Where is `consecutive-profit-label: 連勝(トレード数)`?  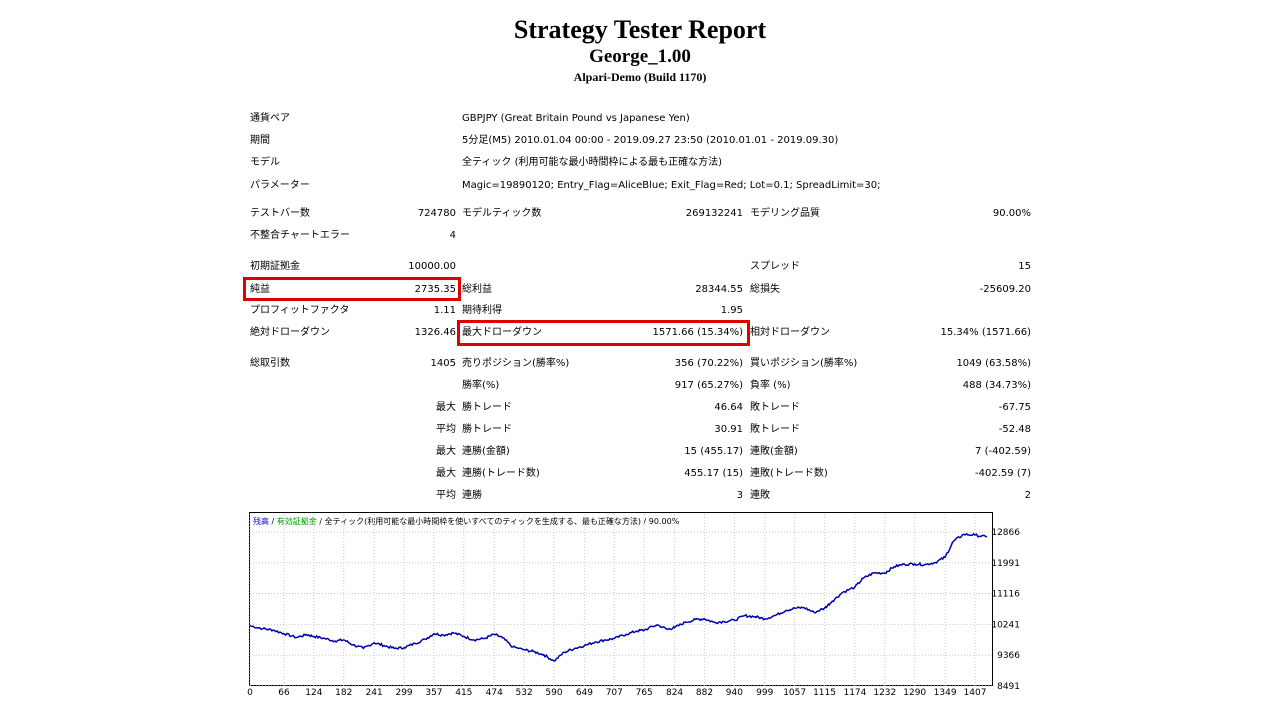 consecutive-profit-label: 連勝(トレード数) is located at coordinates (501, 473).